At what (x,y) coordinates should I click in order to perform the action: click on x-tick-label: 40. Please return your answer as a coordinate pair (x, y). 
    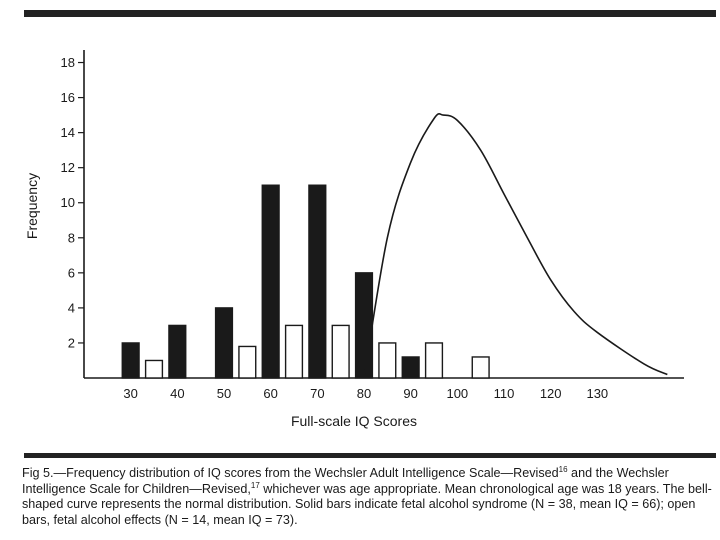
    Looking at the image, I should click on (177, 393).